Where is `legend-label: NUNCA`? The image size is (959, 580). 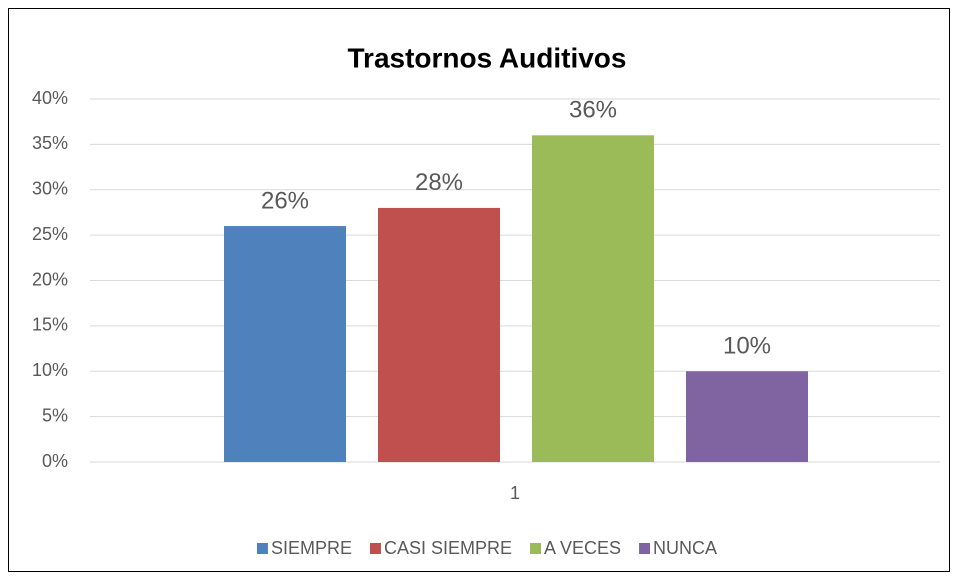 legend-label: NUNCA is located at coordinates (685, 548).